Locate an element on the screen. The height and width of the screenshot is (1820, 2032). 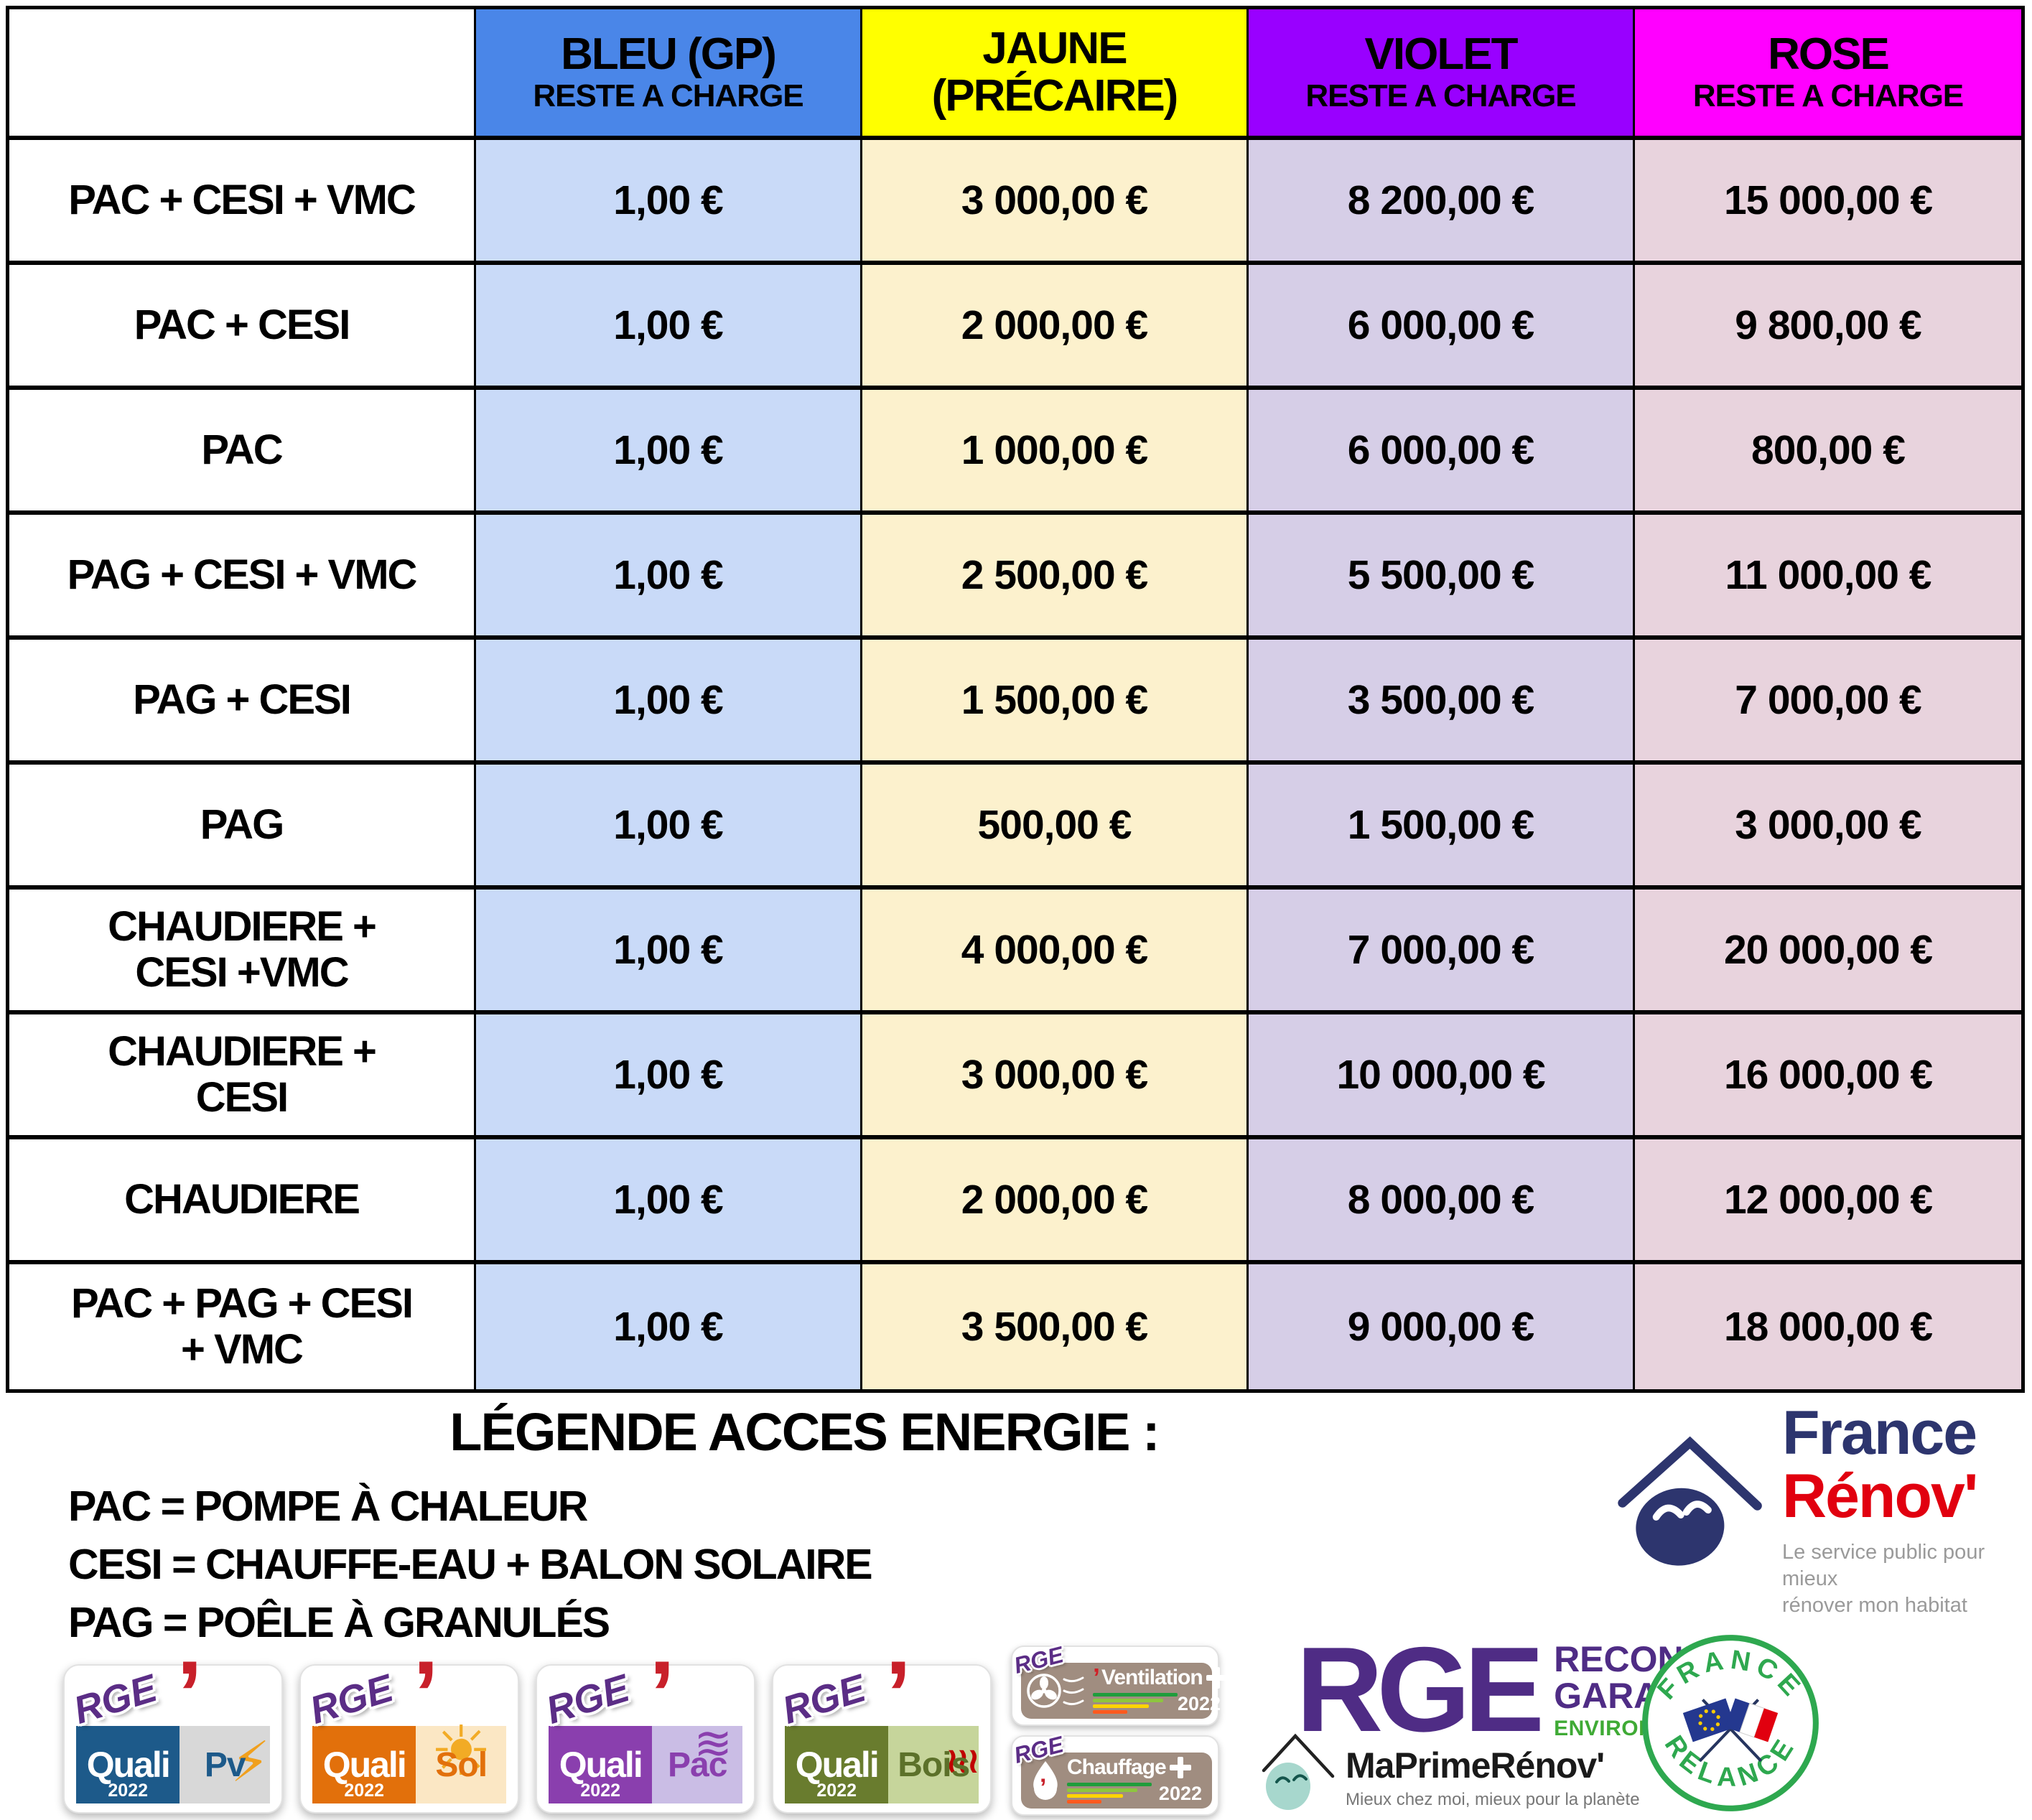
price-cell: 11 000,00 € is located at coordinates (1828, 577).